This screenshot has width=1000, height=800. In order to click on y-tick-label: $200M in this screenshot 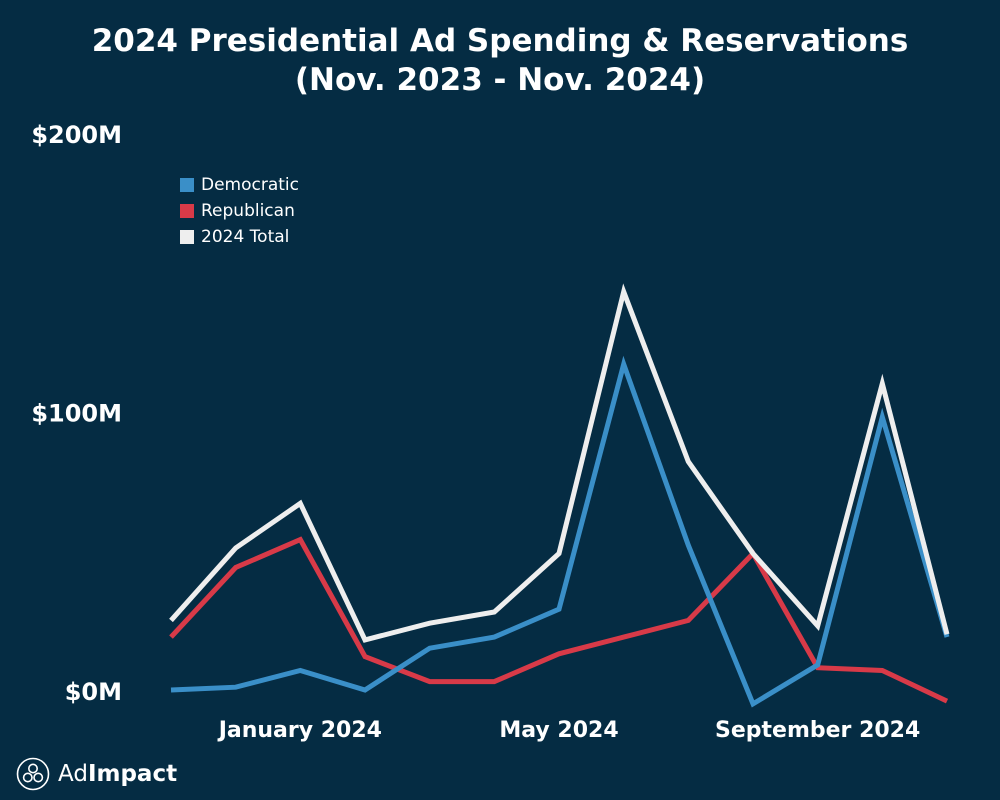, I will do `click(76, 135)`.